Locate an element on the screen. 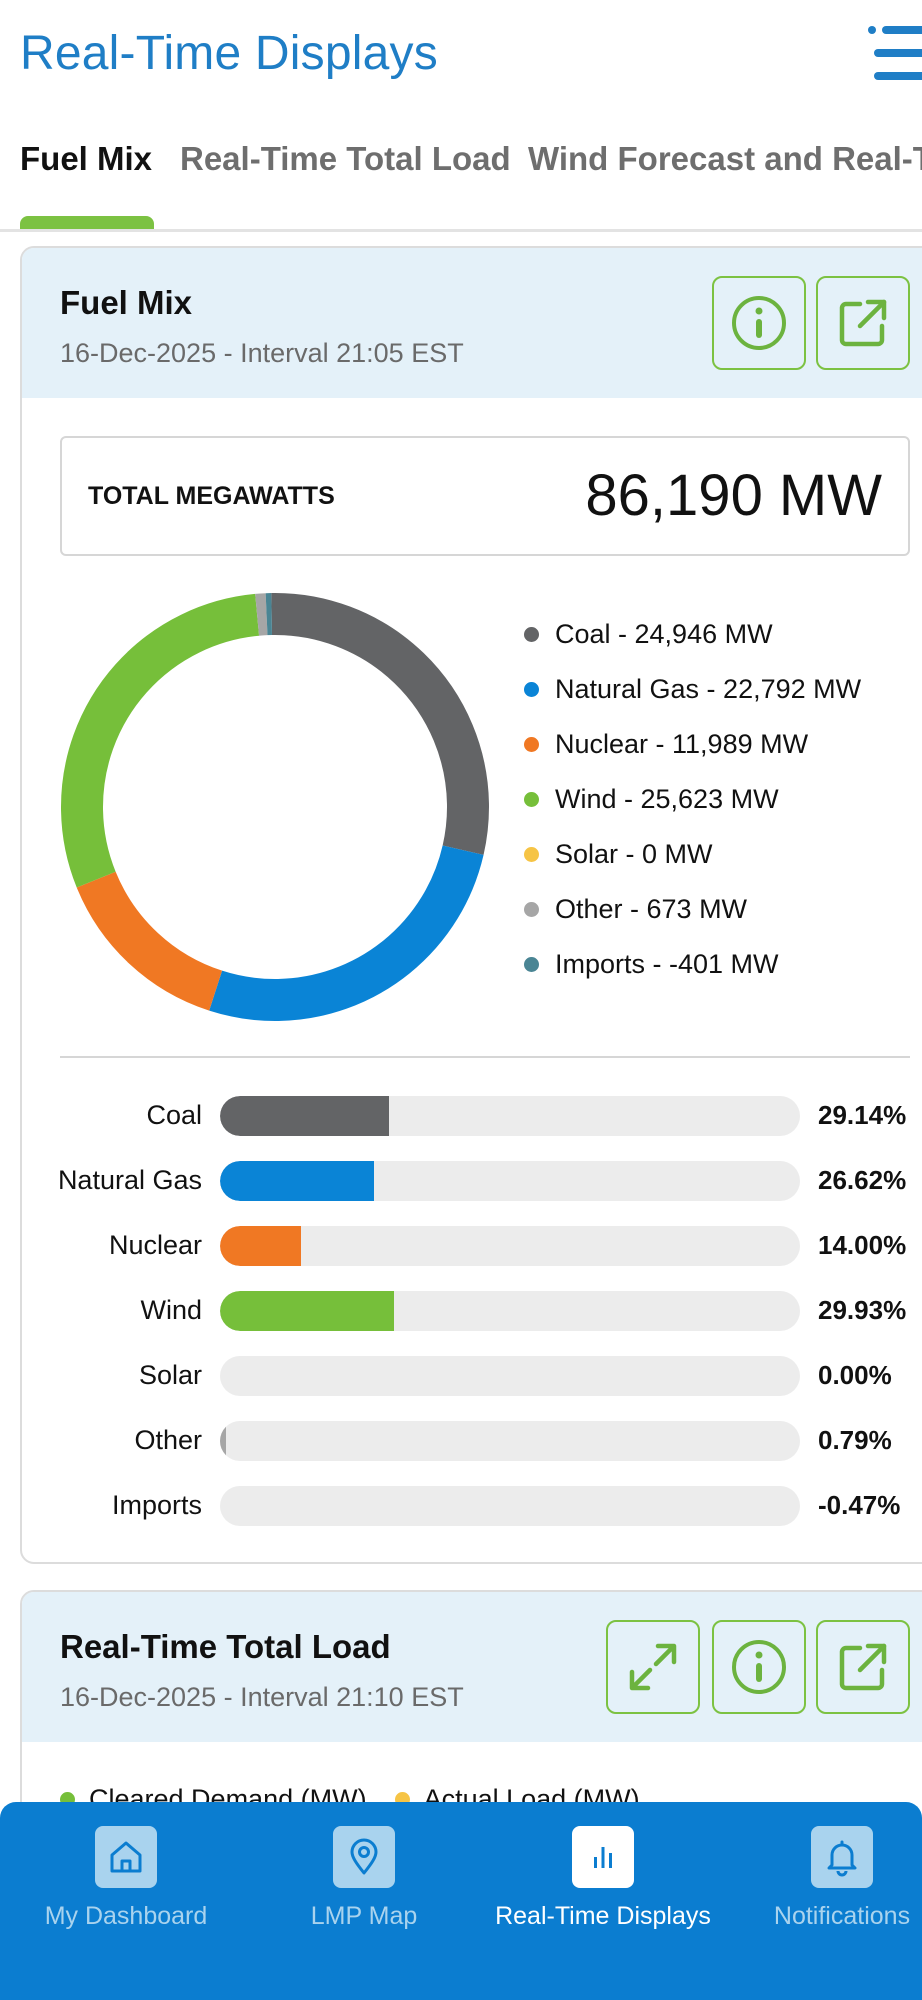 This screenshot has height=2000, width=922. bottom-navigation: My Dashboard LMP Map Real-Time Displays is located at coordinates (461, 1901).